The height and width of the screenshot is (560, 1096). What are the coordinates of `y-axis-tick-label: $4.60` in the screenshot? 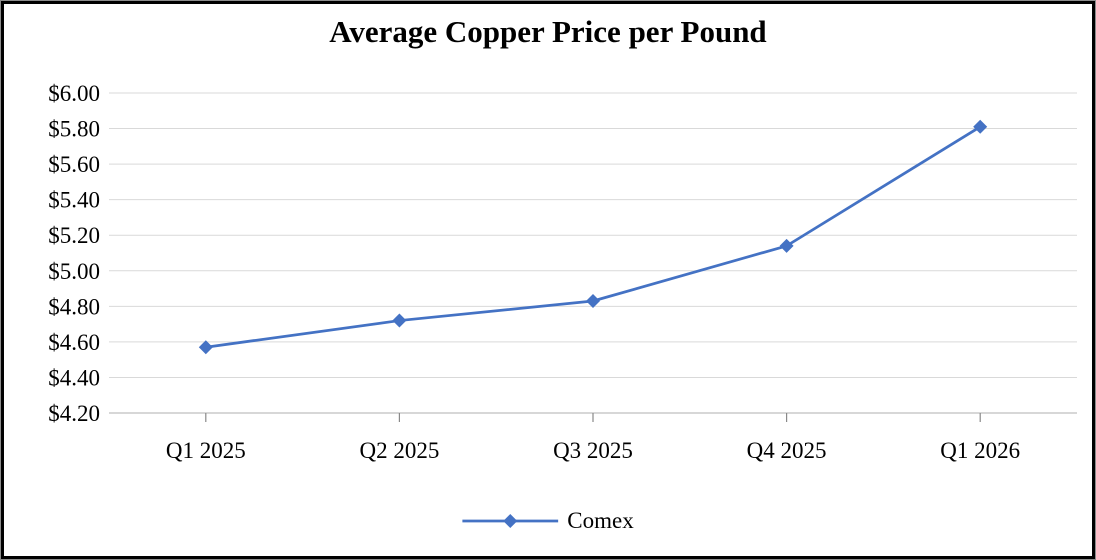 It's located at (74, 342).